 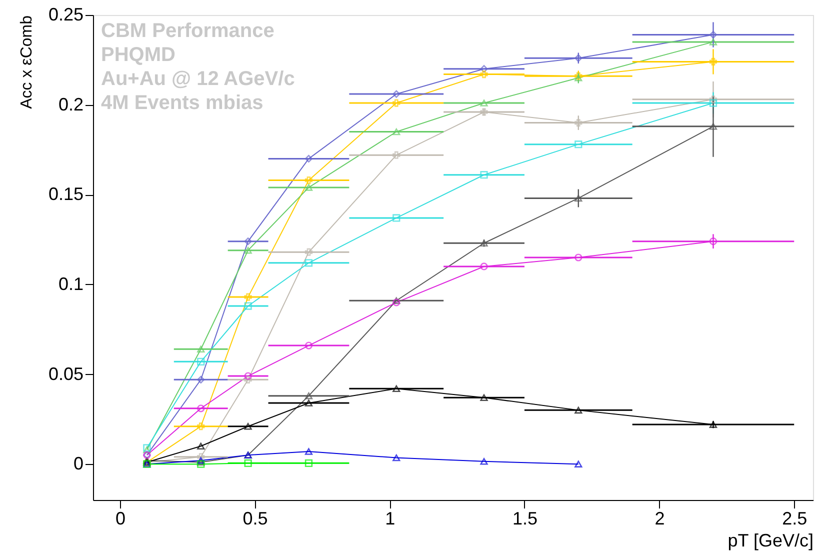 I want to click on x-tick-label: 1.5, so click(x=525, y=518).